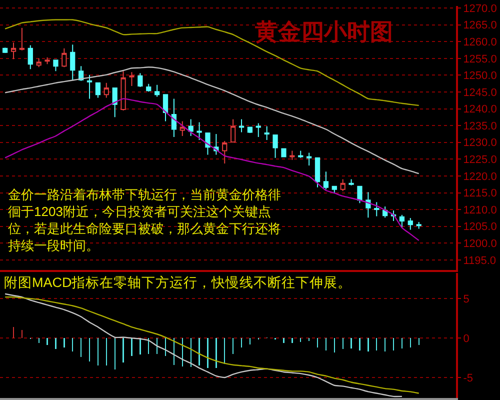 The image size is (500, 400). What do you see at coordinates (480, 59) in the screenshot?
I see `y-tick-label: 1255.0` at bounding box center [480, 59].